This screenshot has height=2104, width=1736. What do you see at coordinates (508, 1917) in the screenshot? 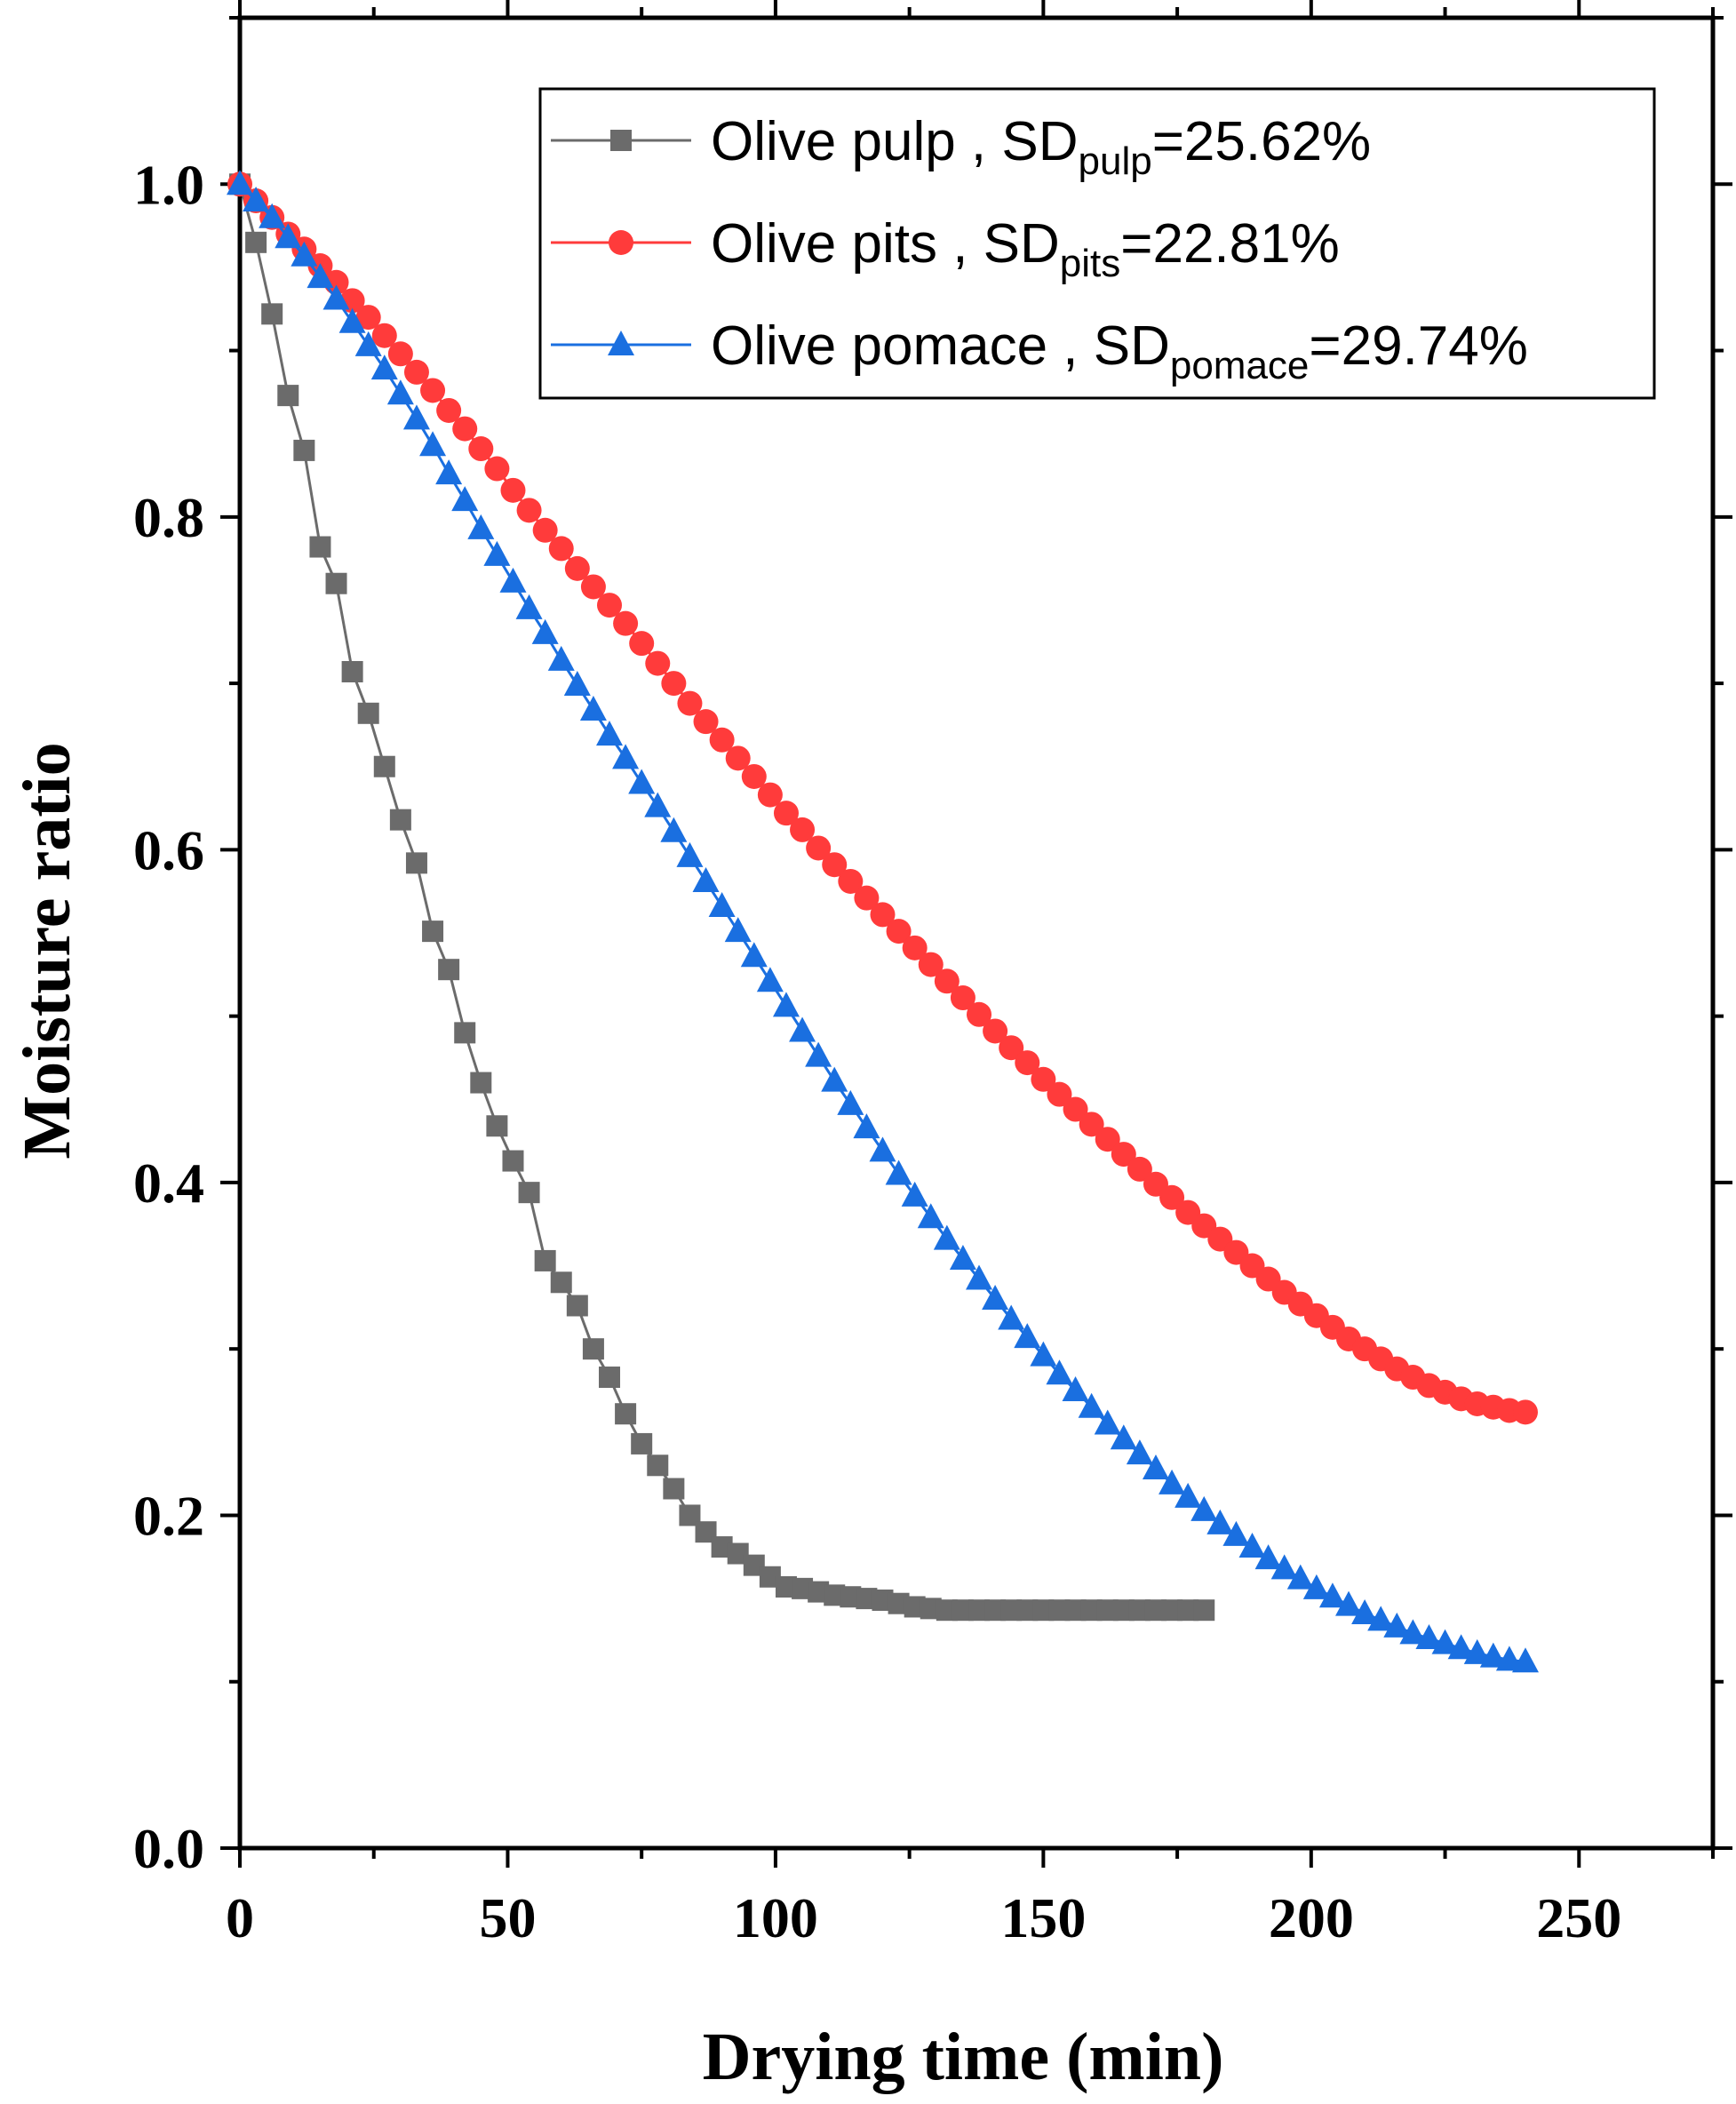
I see `x-tick-label: 50` at bounding box center [508, 1917].